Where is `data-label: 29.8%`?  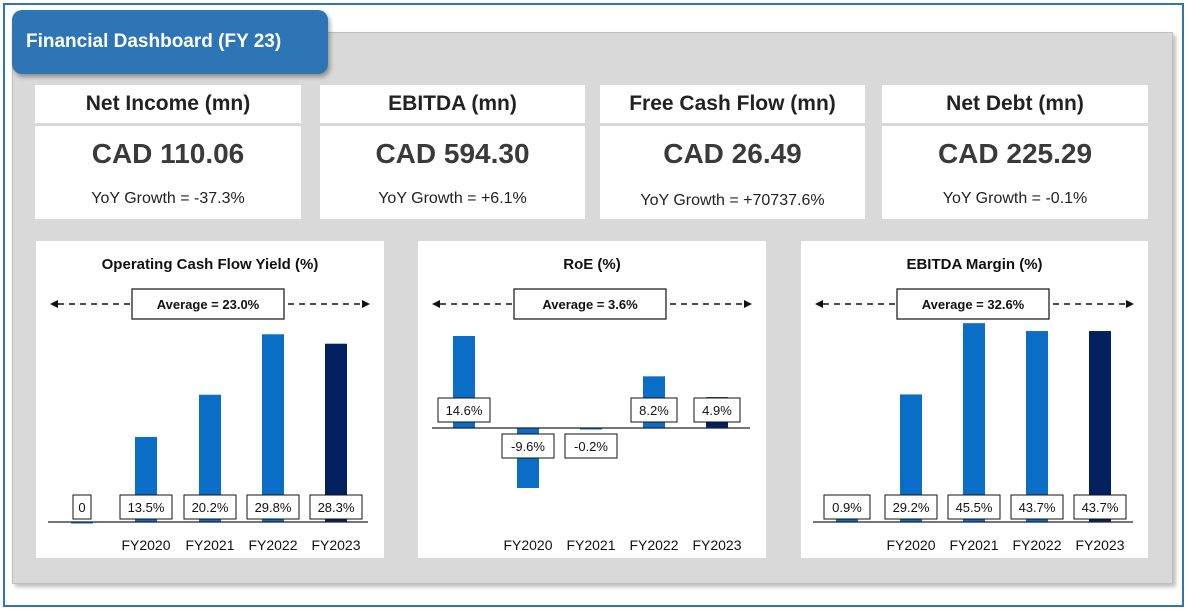
data-label: 29.8% is located at coordinates (273, 507).